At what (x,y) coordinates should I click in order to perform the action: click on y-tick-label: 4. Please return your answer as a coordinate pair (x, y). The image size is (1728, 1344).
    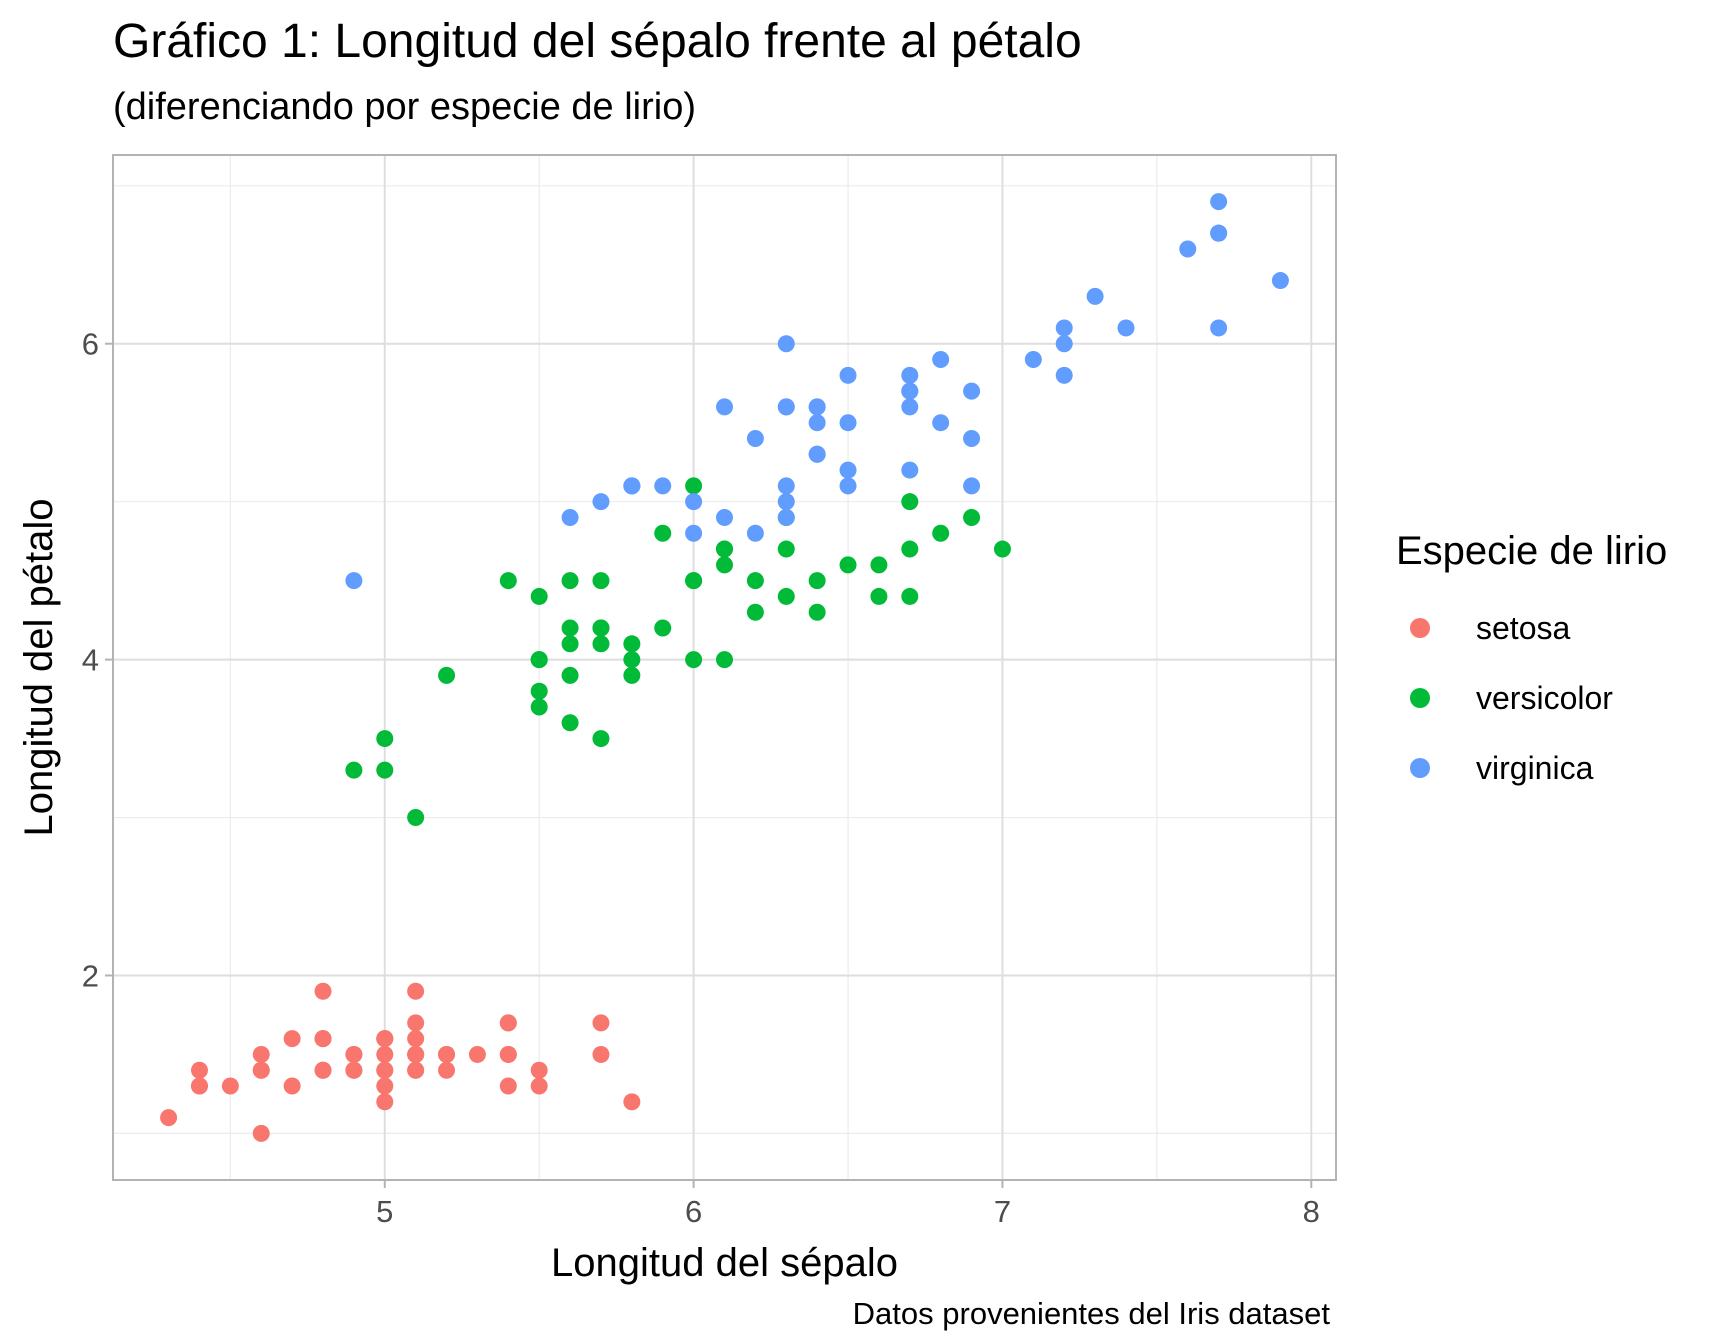
    Looking at the image, I should click on (90, 660).